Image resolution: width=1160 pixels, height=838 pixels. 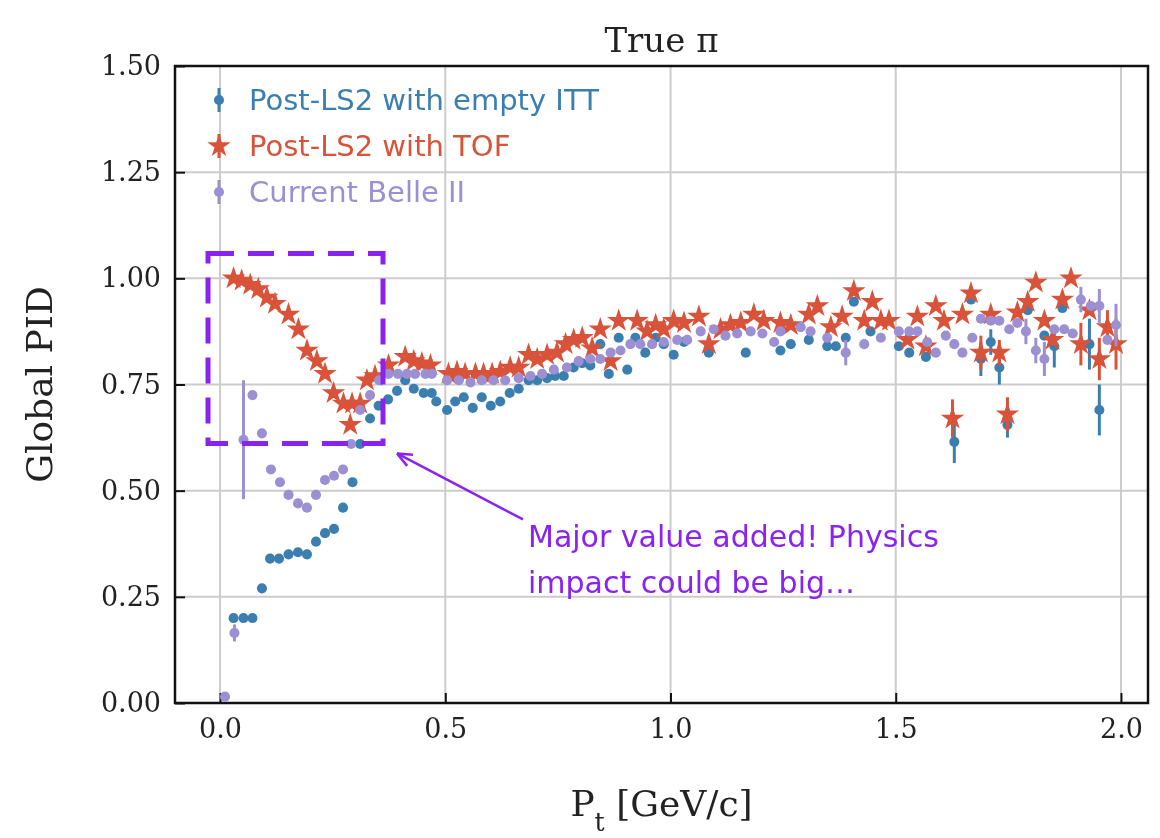 What do you see at coordinates (671, 729) in the screenshot?
I see `x-tick-label: 1.0` at bounding box center [671, 729].